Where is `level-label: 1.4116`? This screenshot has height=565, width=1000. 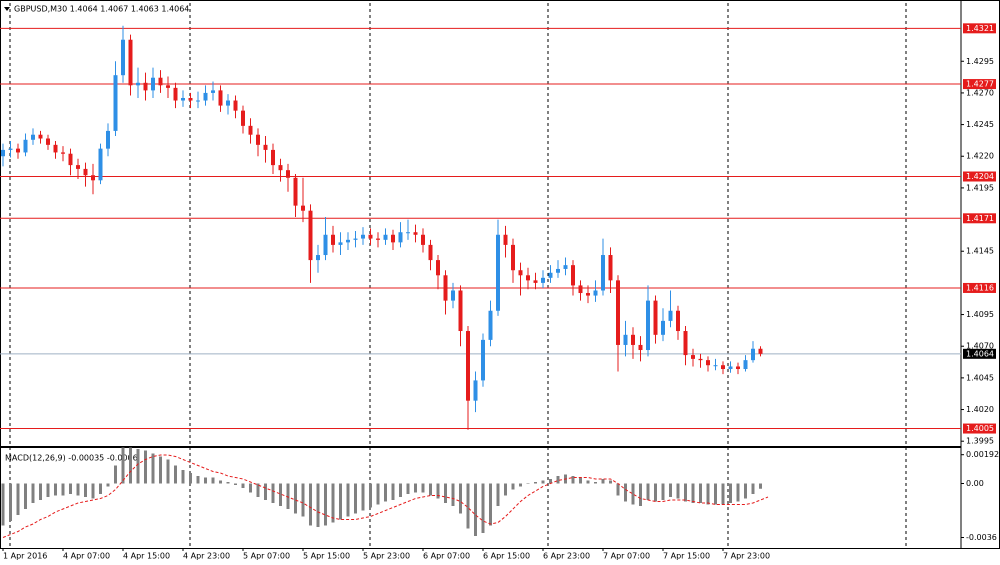
level-label: 1.4116 is located at coordinates (980, 287).